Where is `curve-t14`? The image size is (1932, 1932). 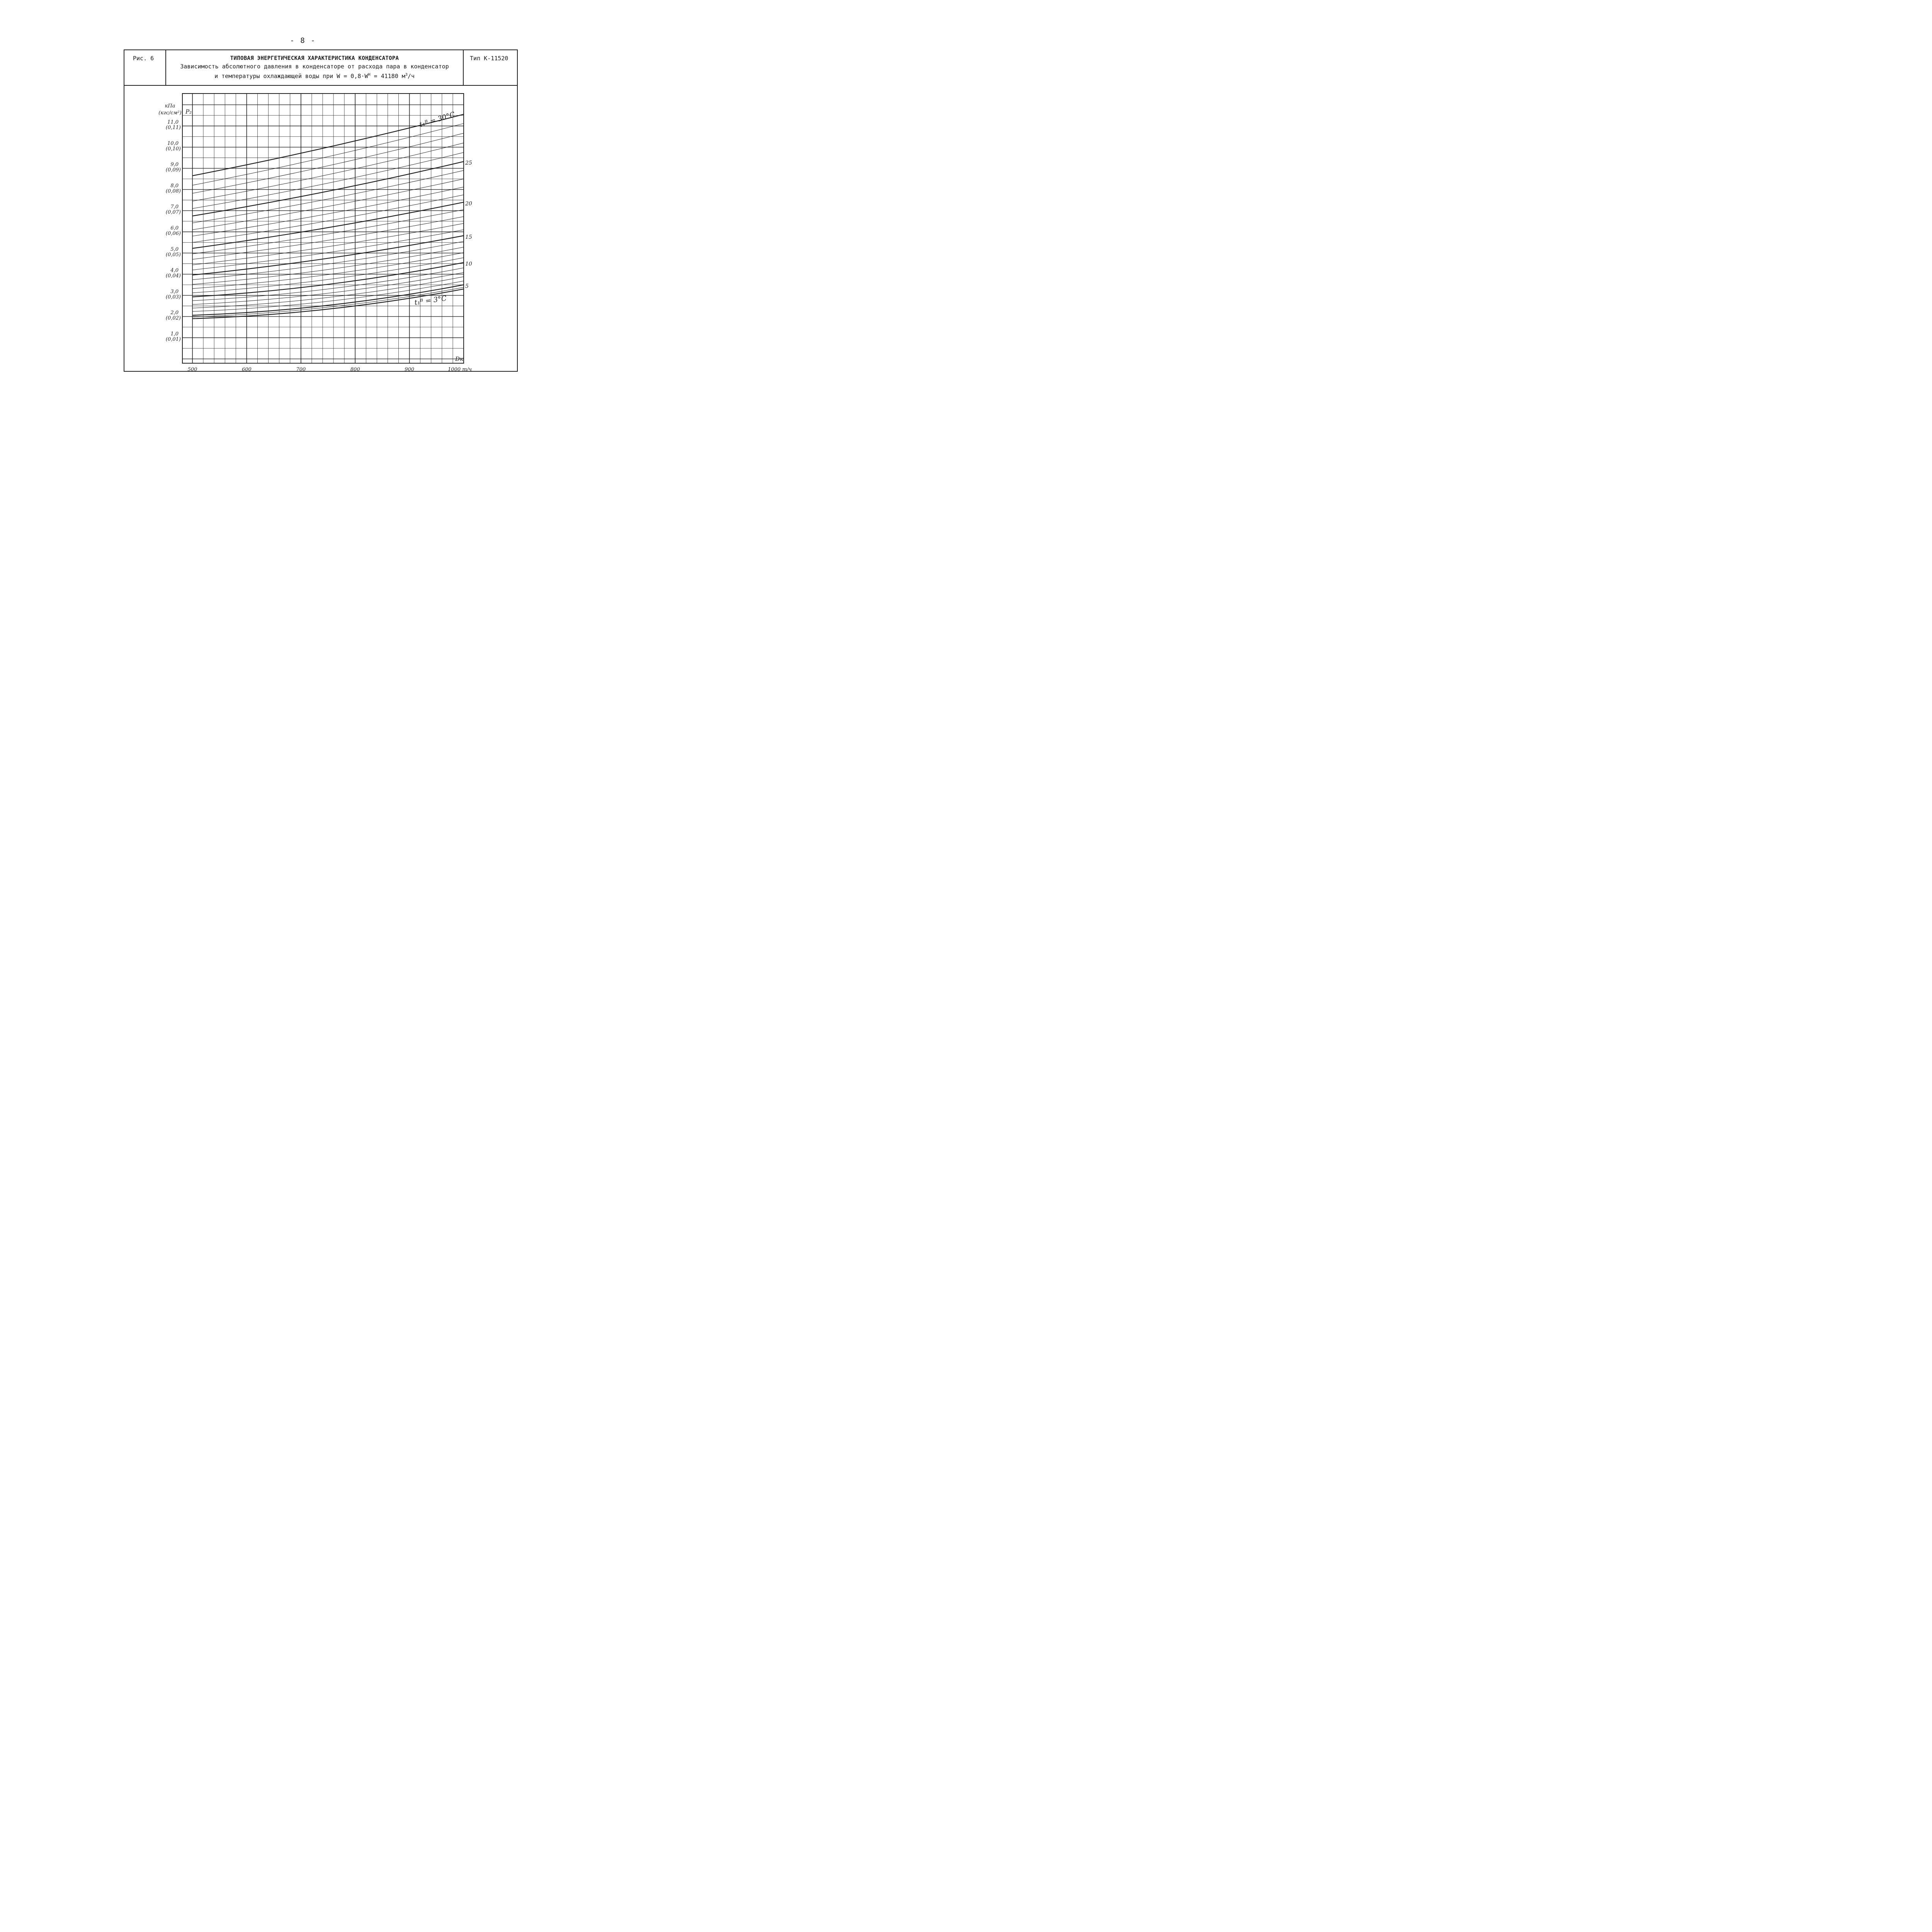 curve-t14 is located at coordinates (328, 260).